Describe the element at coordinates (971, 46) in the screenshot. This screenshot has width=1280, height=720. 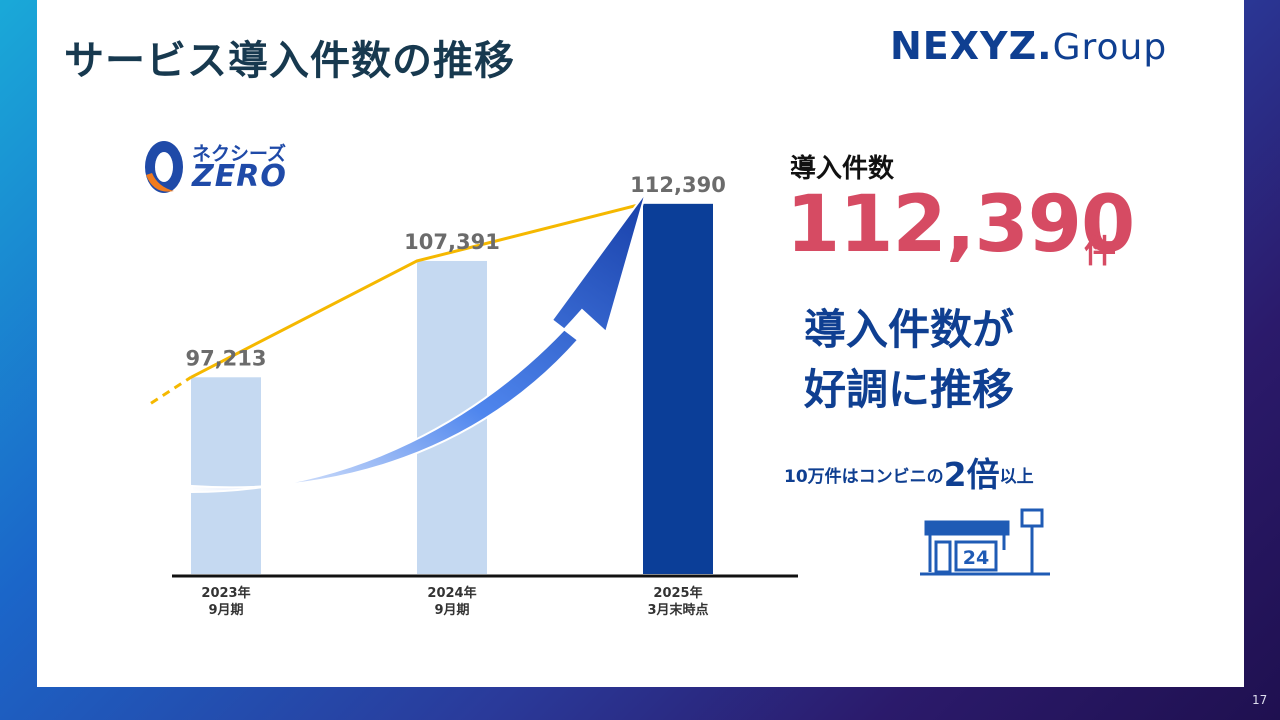
I see `brand-main: NEXYZ.` at that location.